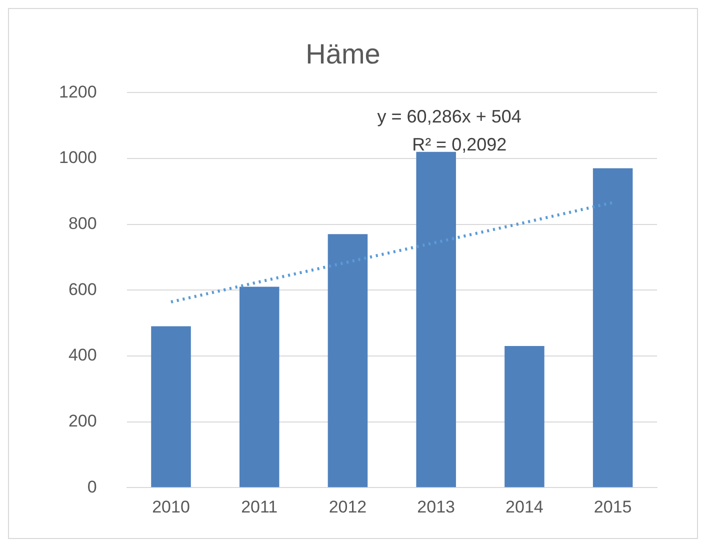 This screenshot has height=549, width=707. Describe the element at coordinates (392, 252) in the screenshot. I see `line-series` at that location.